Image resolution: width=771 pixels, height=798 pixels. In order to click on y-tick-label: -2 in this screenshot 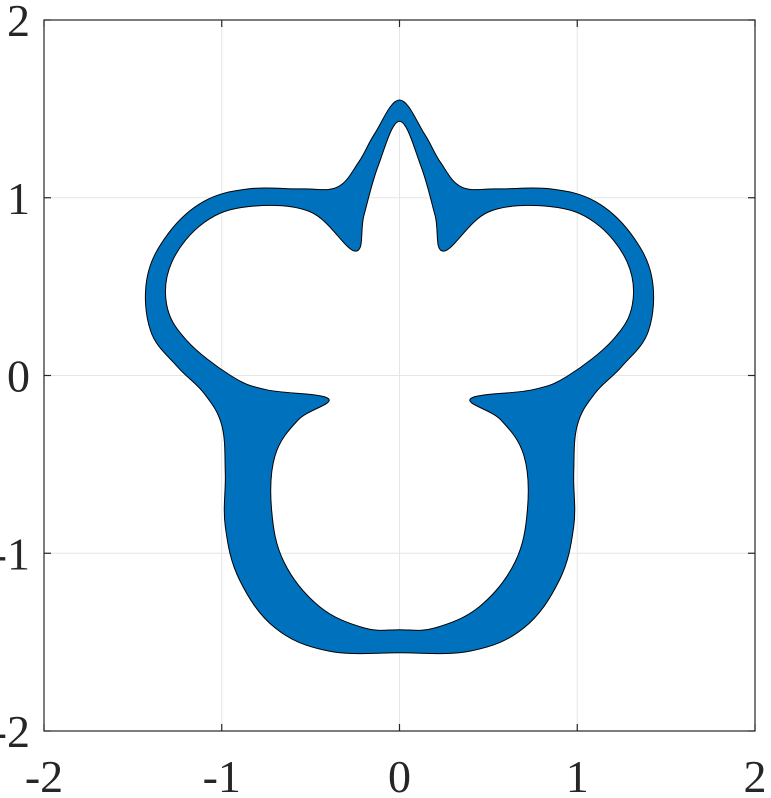, I will do `click(15, 731)`.